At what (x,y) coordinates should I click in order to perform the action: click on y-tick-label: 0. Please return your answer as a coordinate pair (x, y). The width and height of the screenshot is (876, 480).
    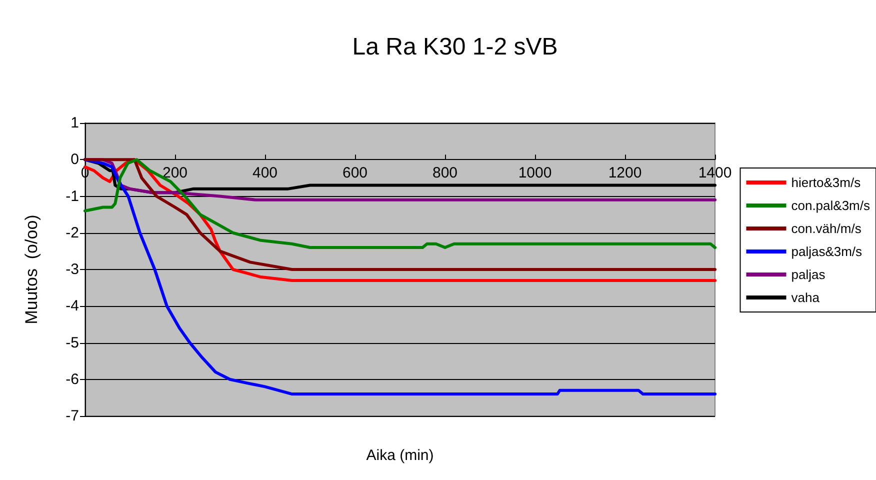
    Looking at the image, I should click on (74, 159).